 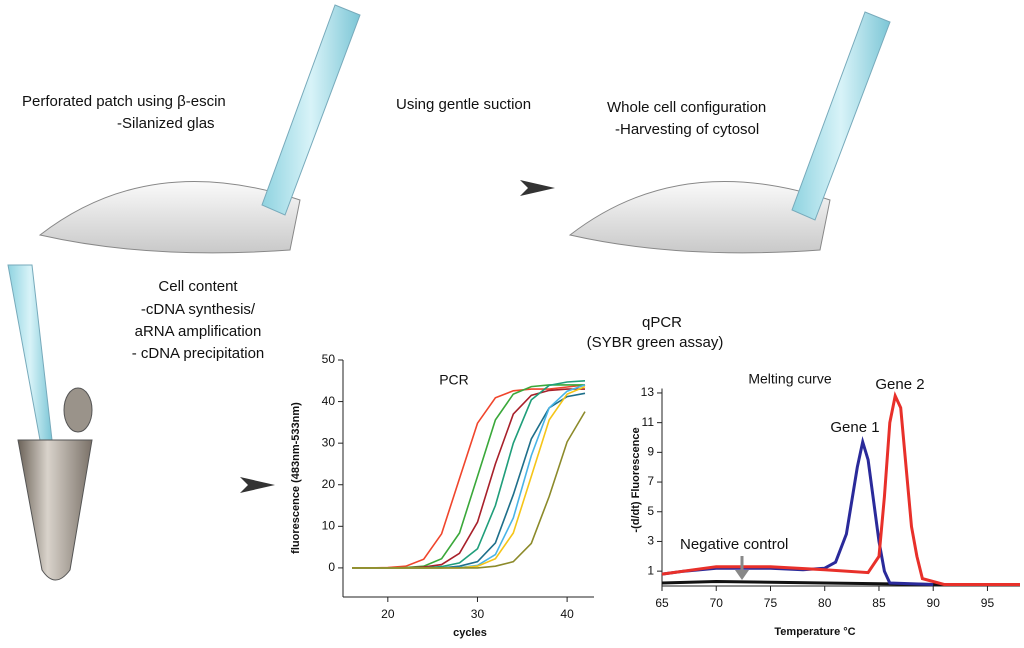 What do you see at coordinates (567, 614) in the screenshot?
I see `x-tick-label: 40` at bounding box center [567, 614].